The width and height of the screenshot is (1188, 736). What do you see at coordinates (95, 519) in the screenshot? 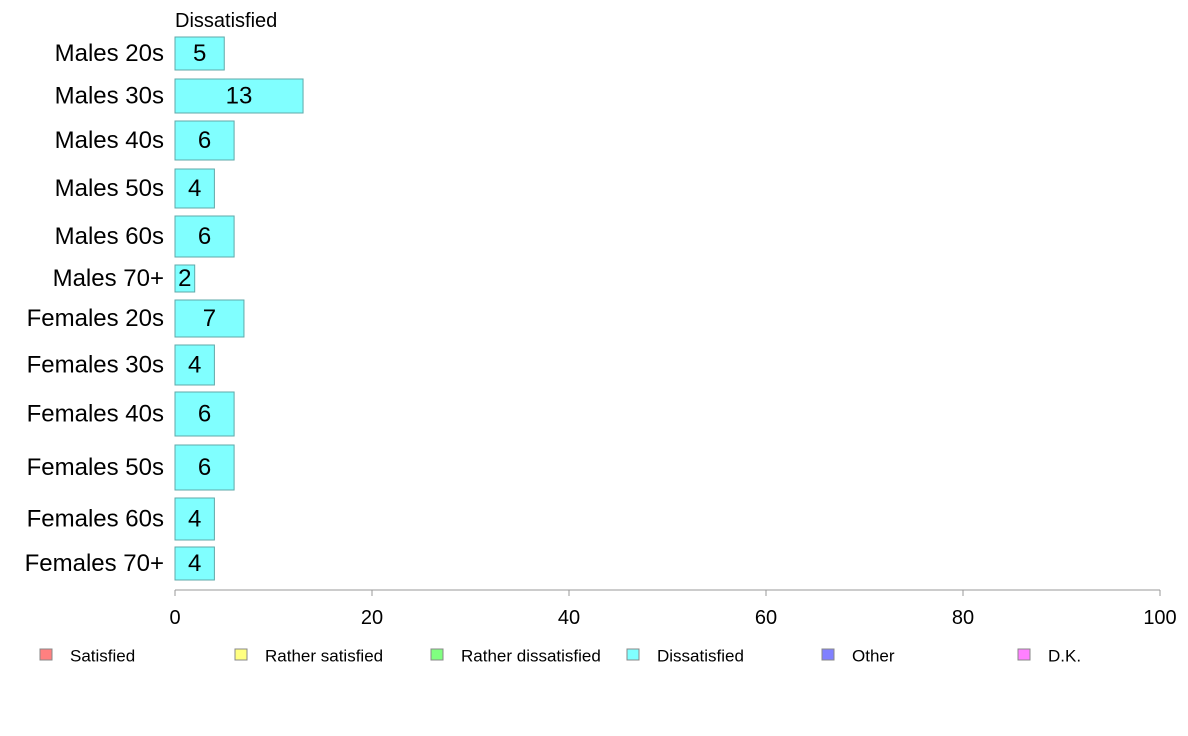
I see `category-label: Females 60s` at bounding box center [95, 519].